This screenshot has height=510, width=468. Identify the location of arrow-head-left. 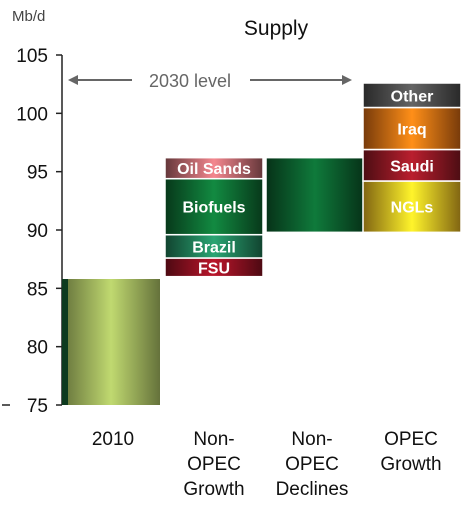
(73, 80).